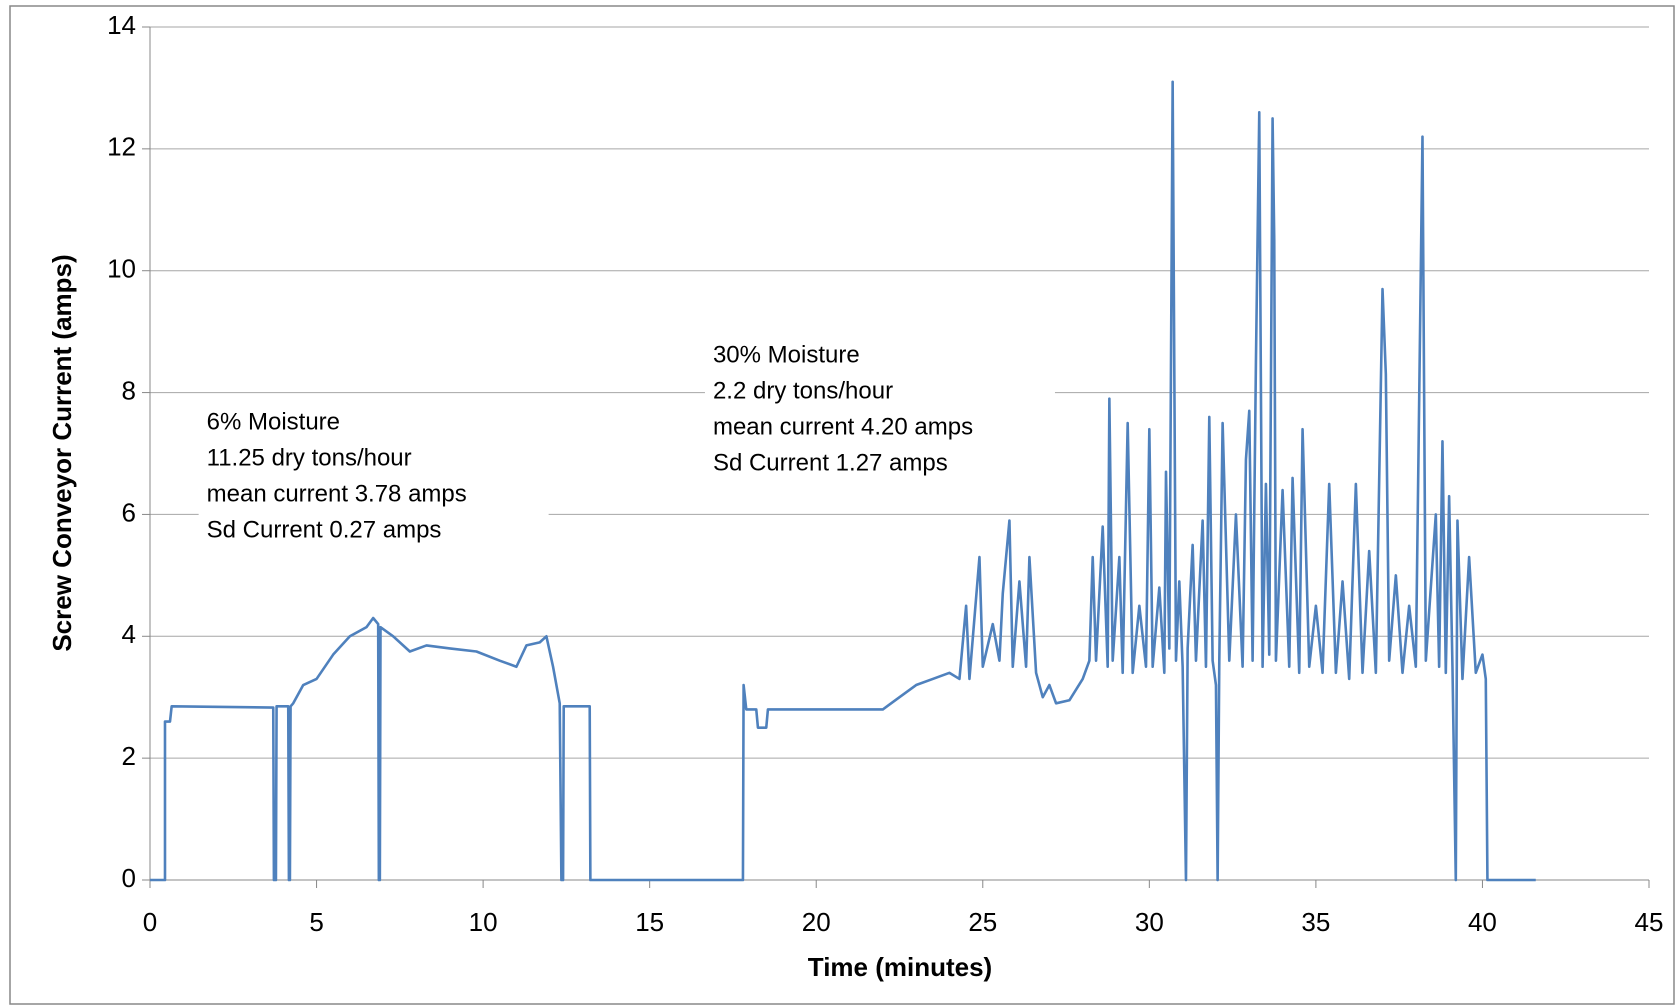  What do you see at coordinates (121, 269) in the screenshot?
I see `y-tick-label: 10` at bounding box center [121, 269].